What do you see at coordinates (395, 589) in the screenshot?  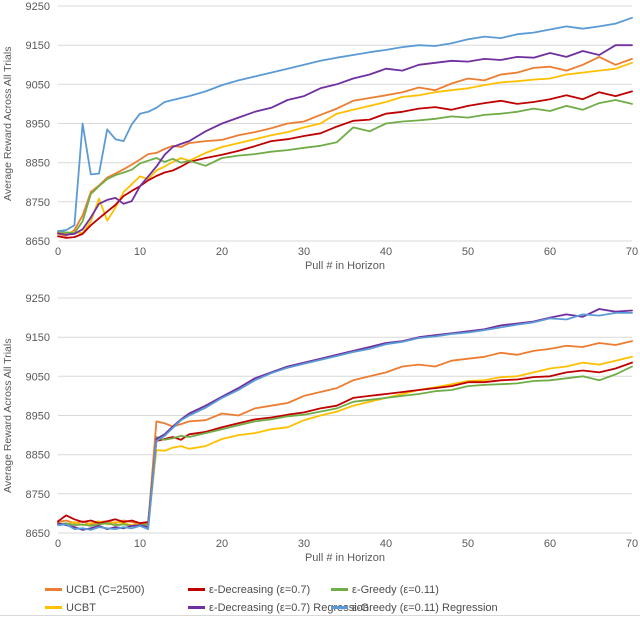 I see `legend-label: ε-Greedy (ε=0.11)` at bounding box center [395, 589].